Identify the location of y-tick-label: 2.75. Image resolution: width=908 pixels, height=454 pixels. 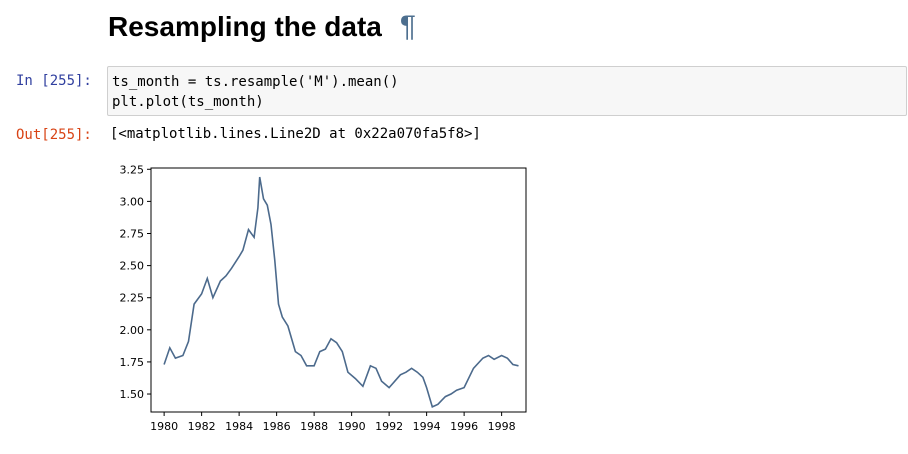
(132, 233).